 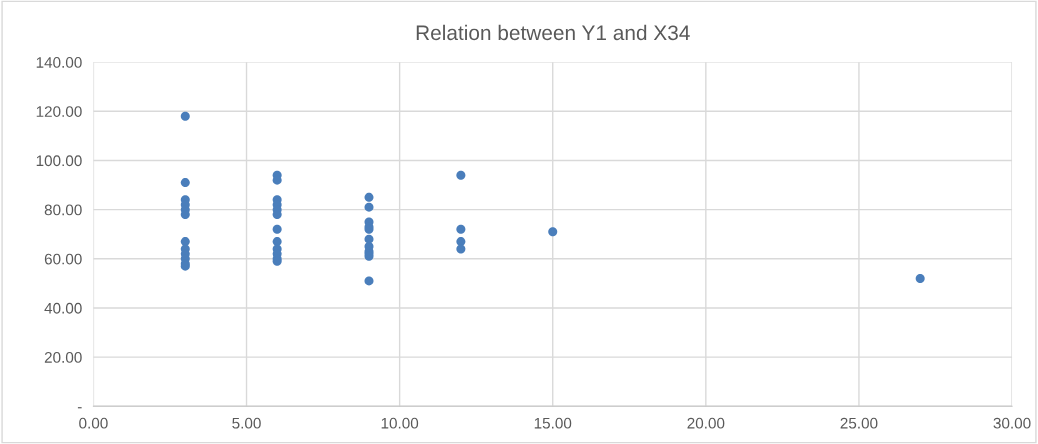 I want to click on x-tick-label: 0.00, so click(x=93, y=423).